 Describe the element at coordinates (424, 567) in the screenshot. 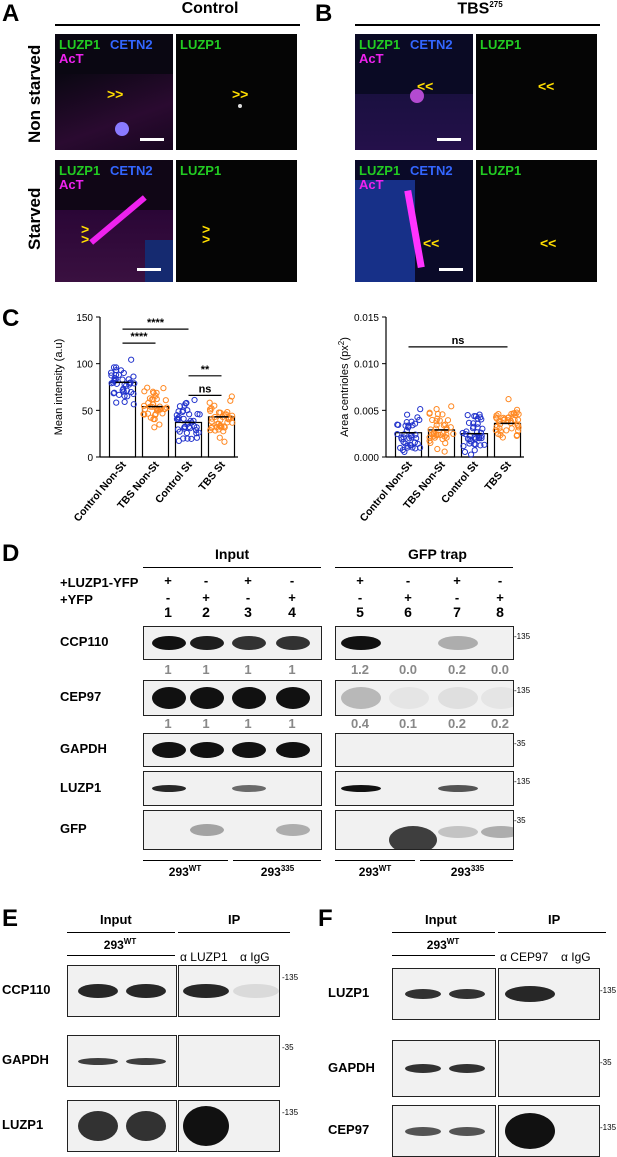

I see `d-gfptrap-rule` at that location.